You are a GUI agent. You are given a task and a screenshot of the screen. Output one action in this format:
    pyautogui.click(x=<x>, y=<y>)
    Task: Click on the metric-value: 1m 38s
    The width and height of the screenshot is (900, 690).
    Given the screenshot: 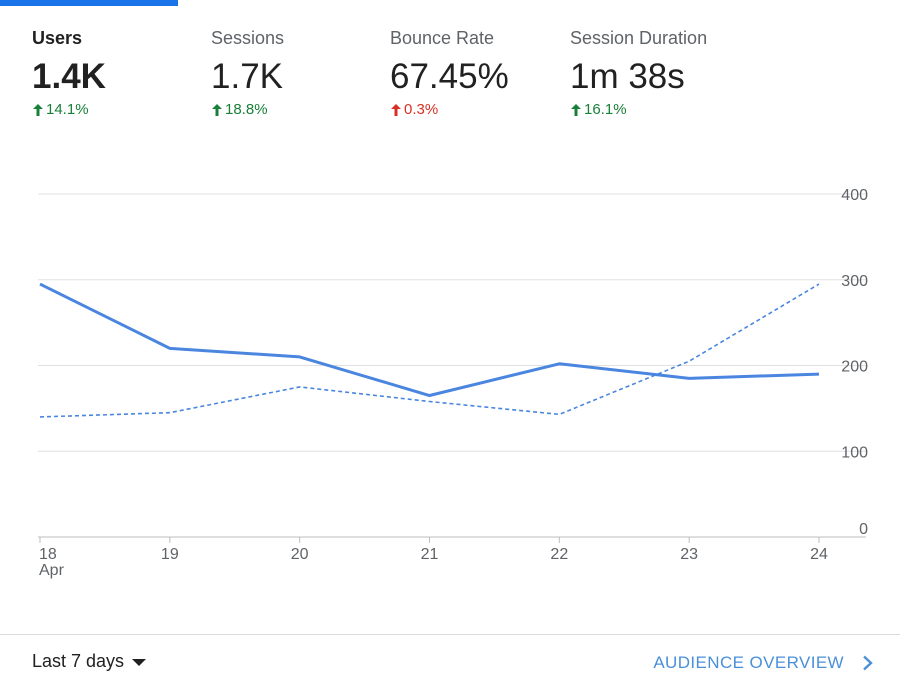 What is the action you would take?
    pyautogui.click(x=638, y=77)
    